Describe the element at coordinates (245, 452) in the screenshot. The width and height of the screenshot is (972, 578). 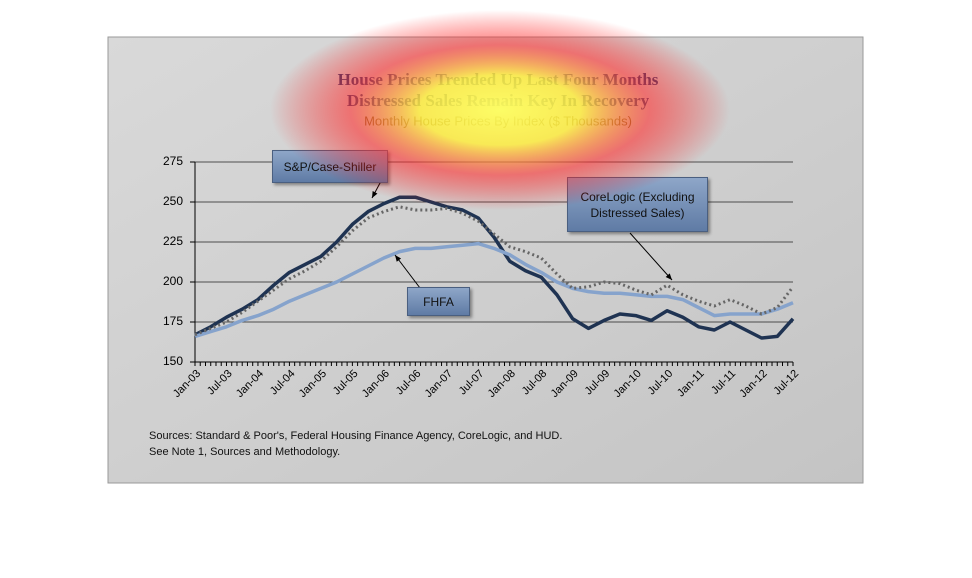
I see `footnote: See Note 1, Sources and Methodology.` at that location.